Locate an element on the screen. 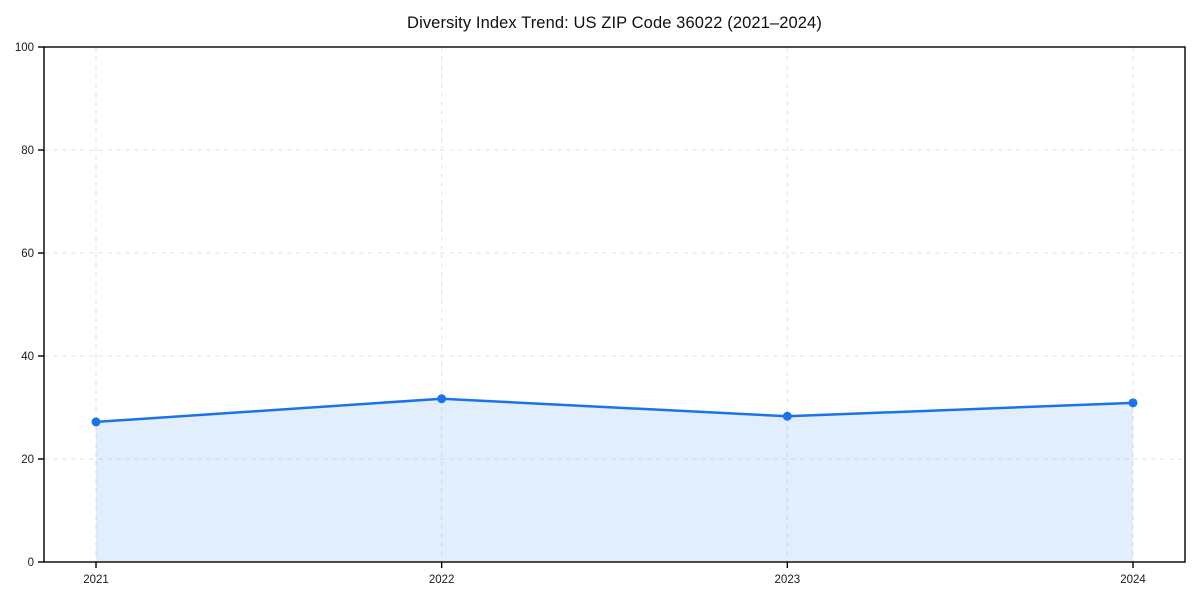  y-tick-label: 40 is located at coordinates (27, 357).